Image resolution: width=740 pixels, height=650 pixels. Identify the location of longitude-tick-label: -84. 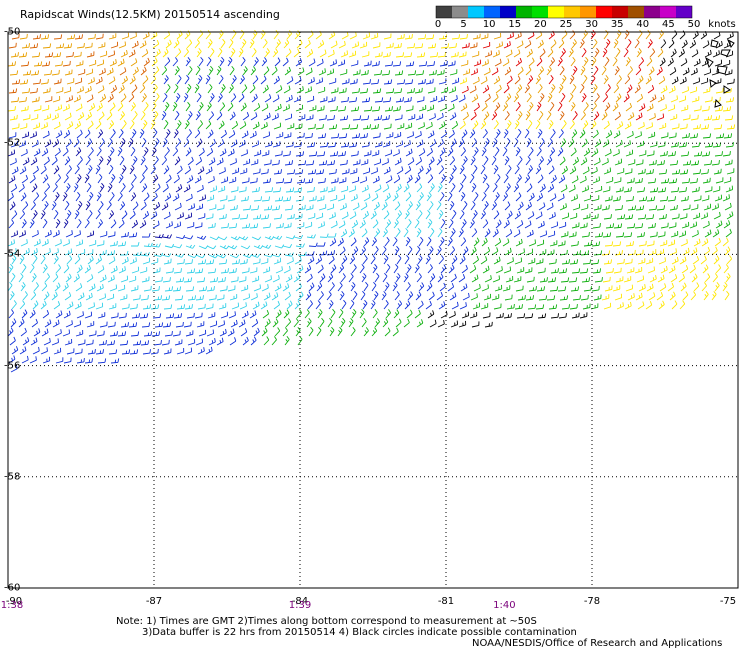
(300, 601).